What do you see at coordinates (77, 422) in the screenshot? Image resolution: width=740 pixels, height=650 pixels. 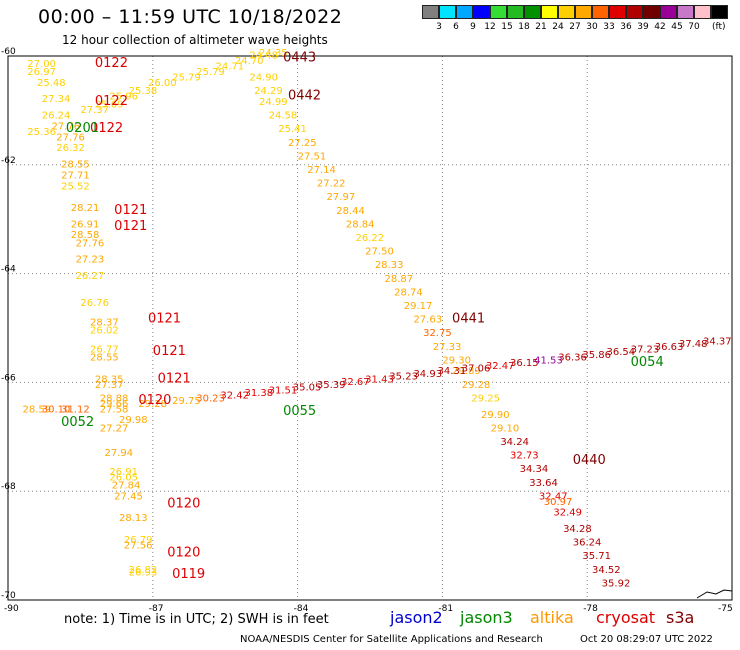 I see `pass-time-label: 0052` at bounding box center [77, 422].